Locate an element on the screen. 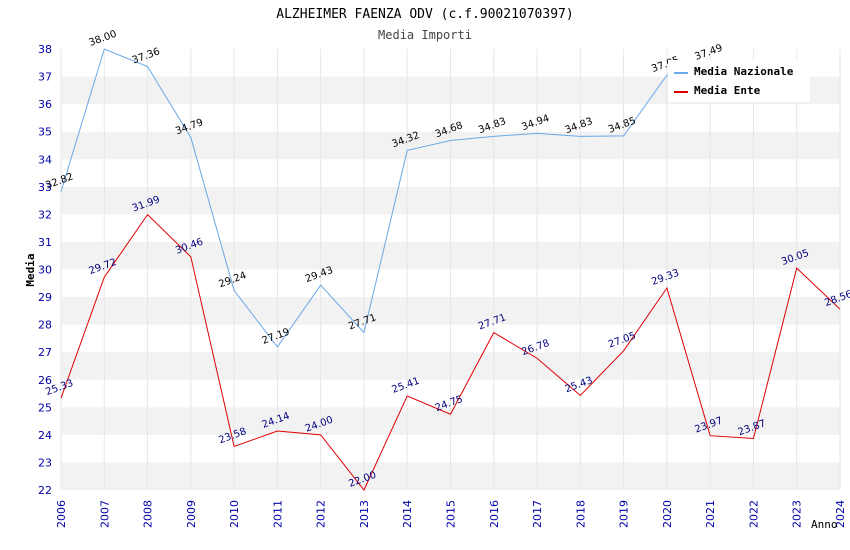 Image resolution: width=850 pixels, height=550 pixels. x-tick-label: 2009 is located at coordinates (191, 514).